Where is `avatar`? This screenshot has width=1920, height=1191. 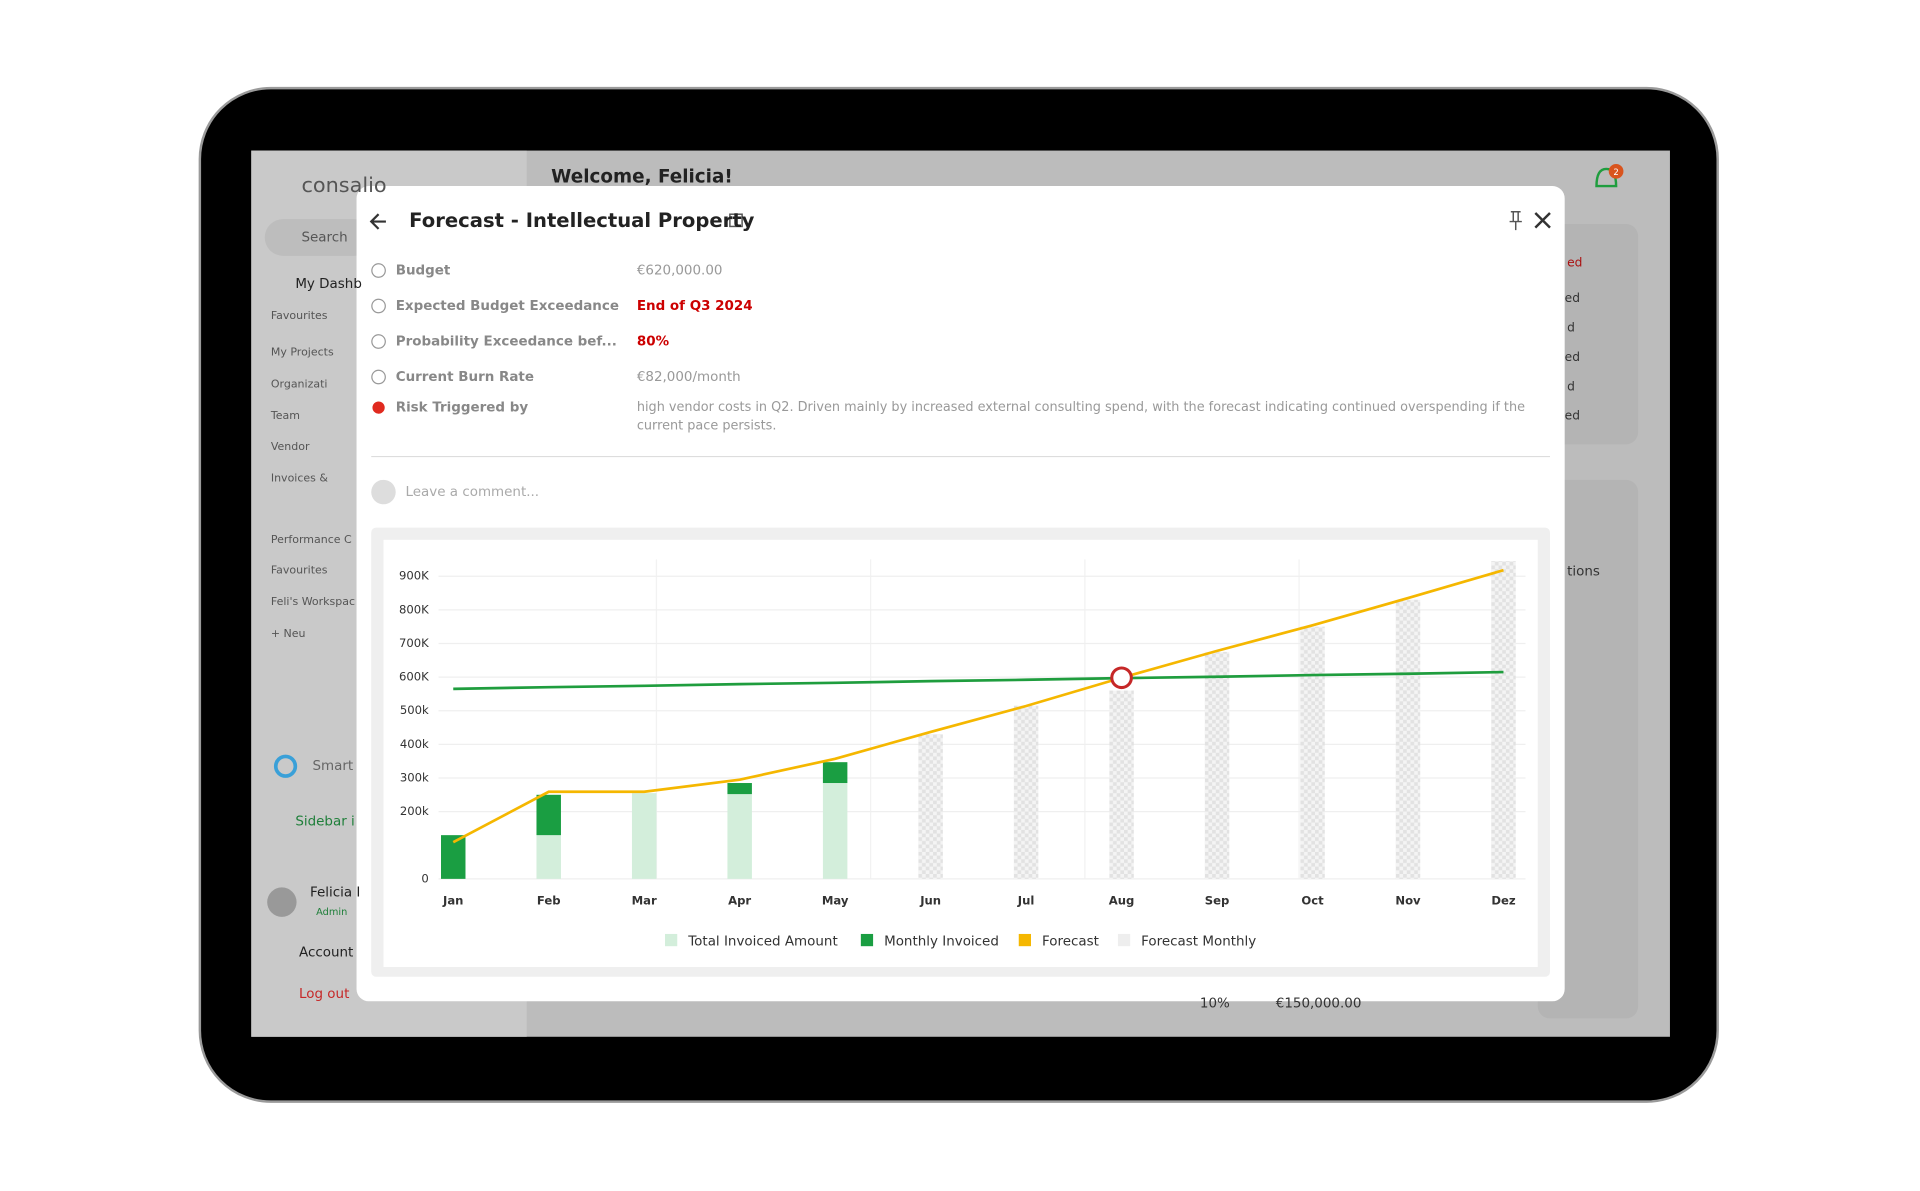
avatar is located at coordinates (383, 492).